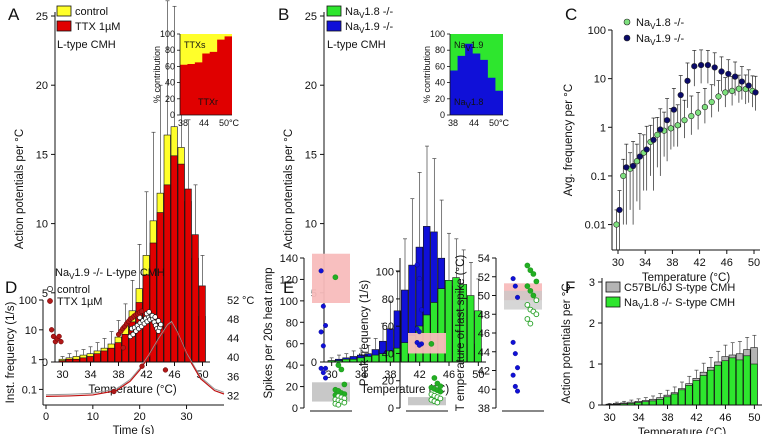 The image size is (777, 434). What do you see at coordinates (64, 11) in the screenshot?
I see `legend-swatch-control` at bounding box center [64, 11].